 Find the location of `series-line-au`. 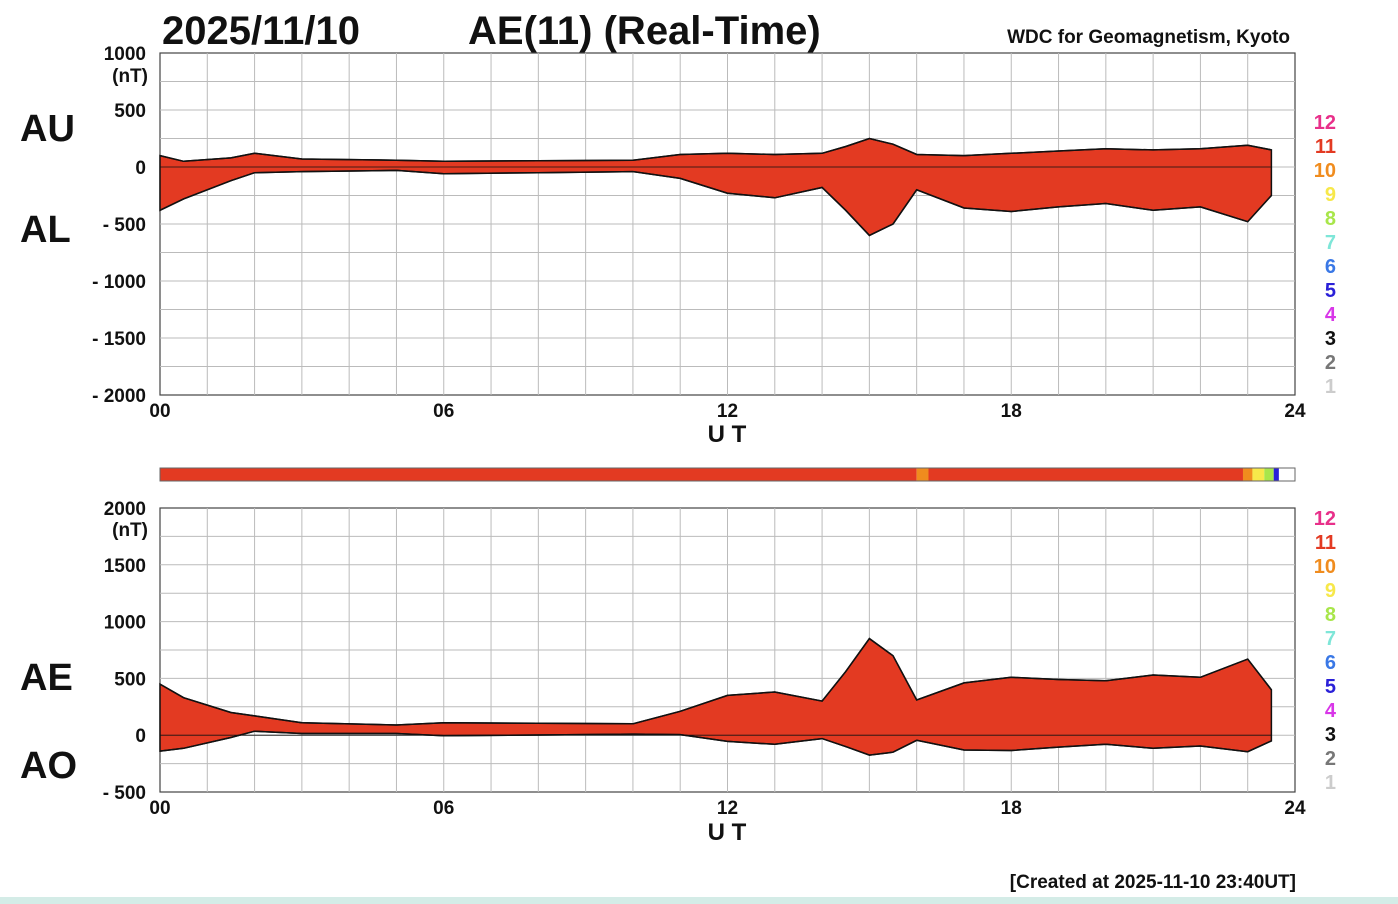

series-line-au is located at coordinates (715, 150).